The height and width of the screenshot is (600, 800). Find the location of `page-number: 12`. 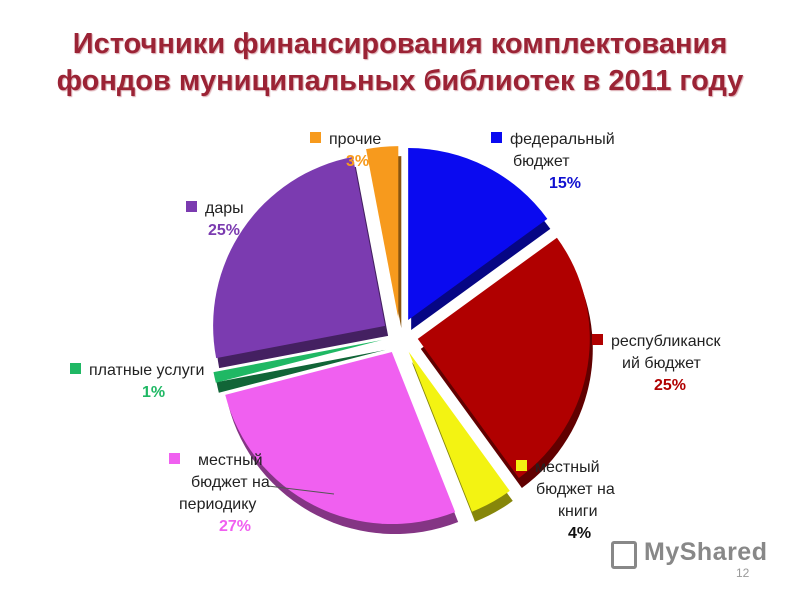

page-number: 12 is located at coordinates (743, 573).